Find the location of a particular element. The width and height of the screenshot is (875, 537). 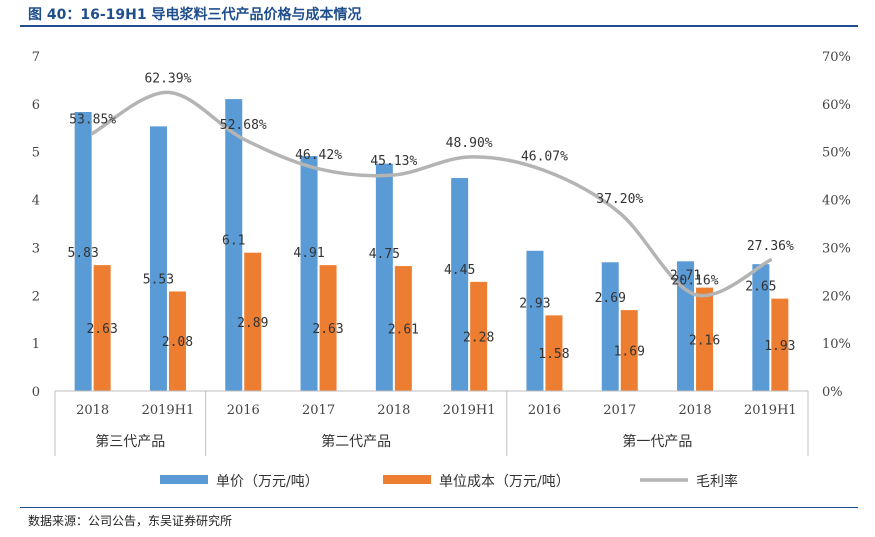

price-data-label: 5.53 is located at coordinates (158, 279).